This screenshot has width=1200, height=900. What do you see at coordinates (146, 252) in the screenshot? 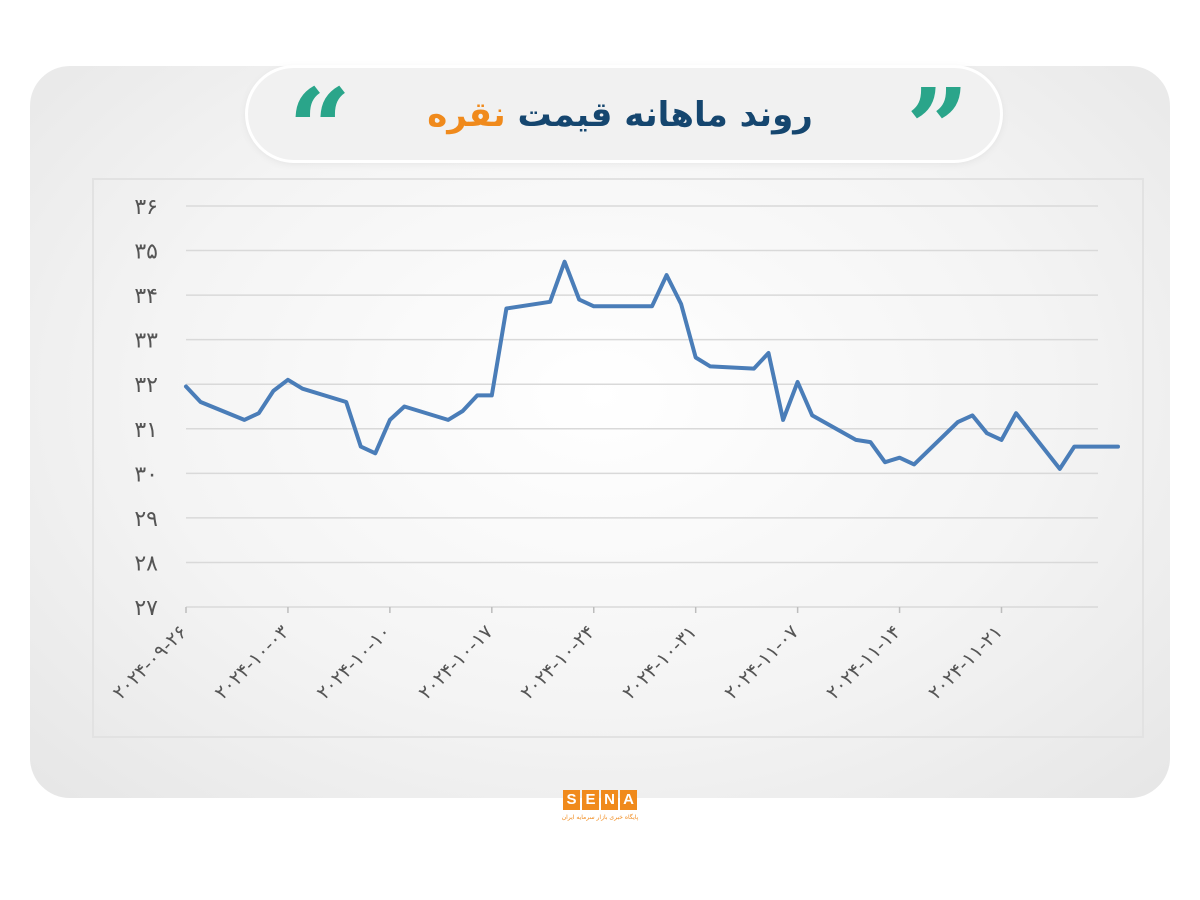
I see `y-tick-label: ۳۵` at bounding box center [146, 252].